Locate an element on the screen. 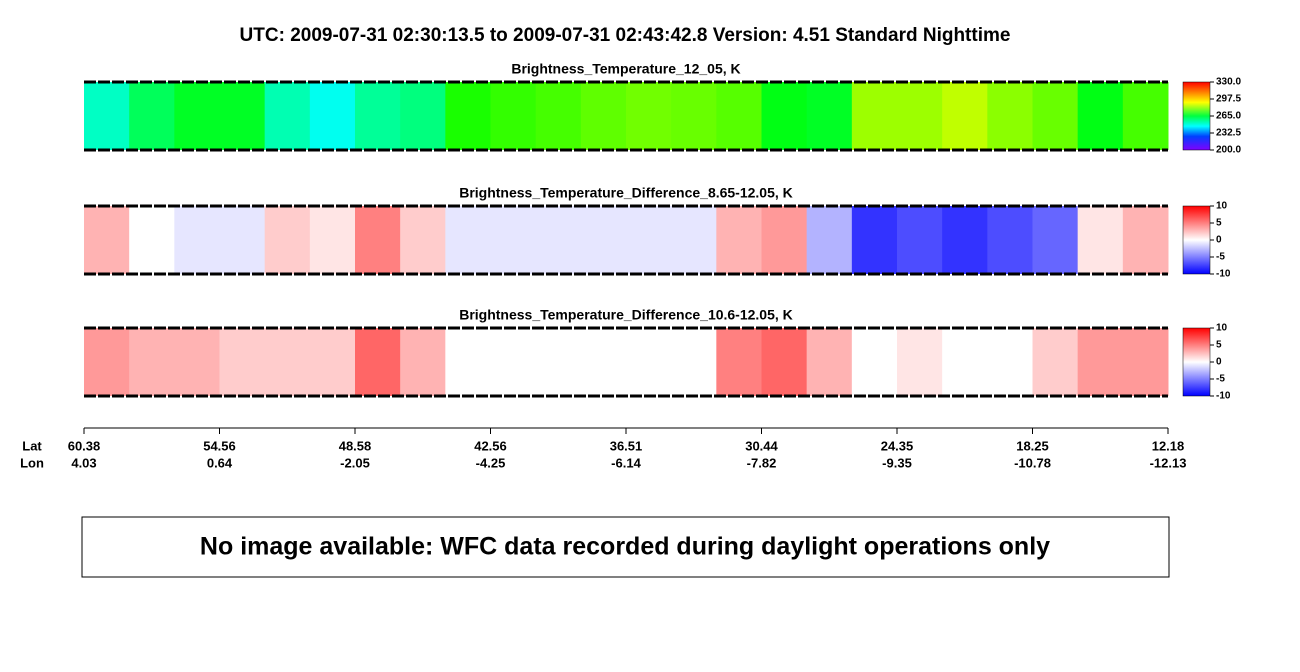  lat-tick-label: 12.18 is located at coordinates (1168, 445).